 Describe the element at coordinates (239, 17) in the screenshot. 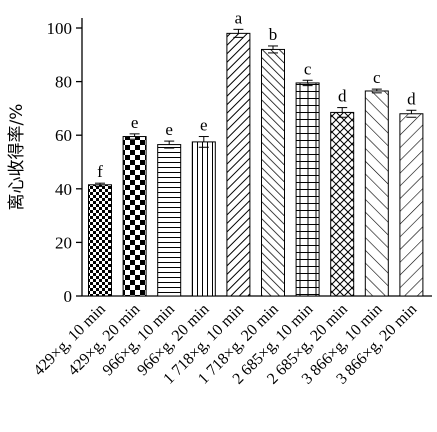

I see `significance-label: a` at that location.